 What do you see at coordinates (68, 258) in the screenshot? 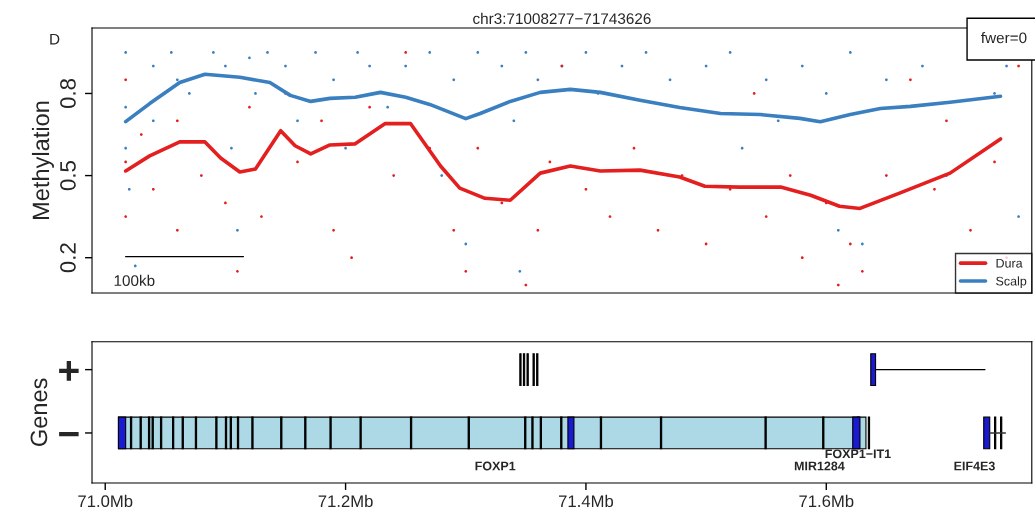
I see `y-tick-label: 0.2` at bounding box center [68, 258].